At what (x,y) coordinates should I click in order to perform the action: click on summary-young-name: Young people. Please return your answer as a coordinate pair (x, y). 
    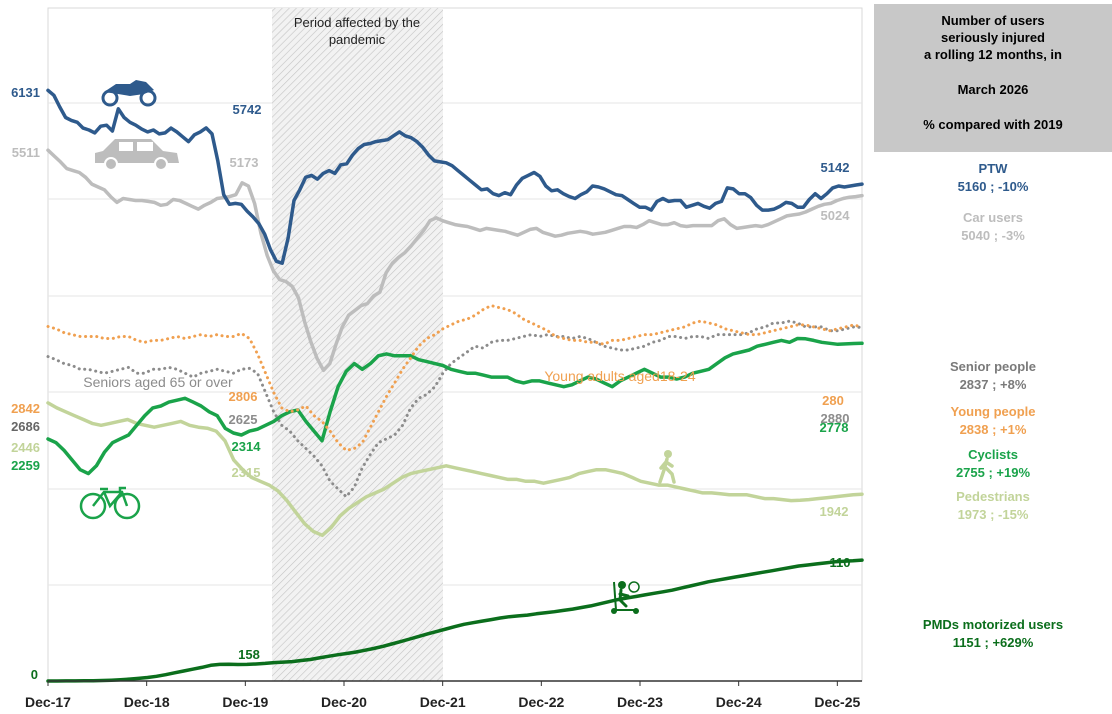
    Looking at the image, I should click on (993, 411).